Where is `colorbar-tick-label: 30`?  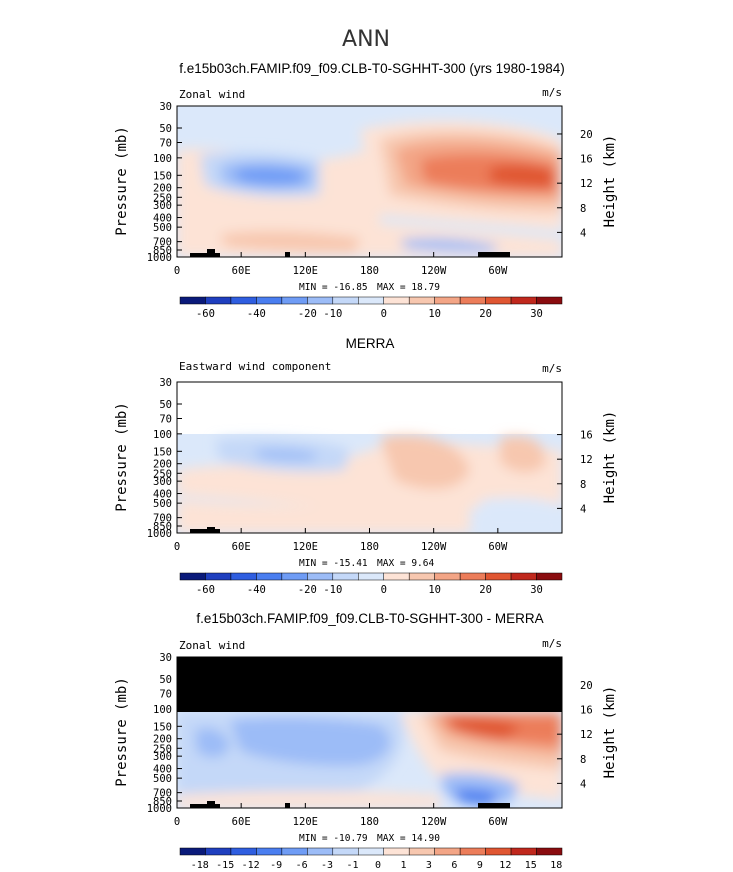 colorbar-tick-label: 30 is located at coordinates (536, 590).